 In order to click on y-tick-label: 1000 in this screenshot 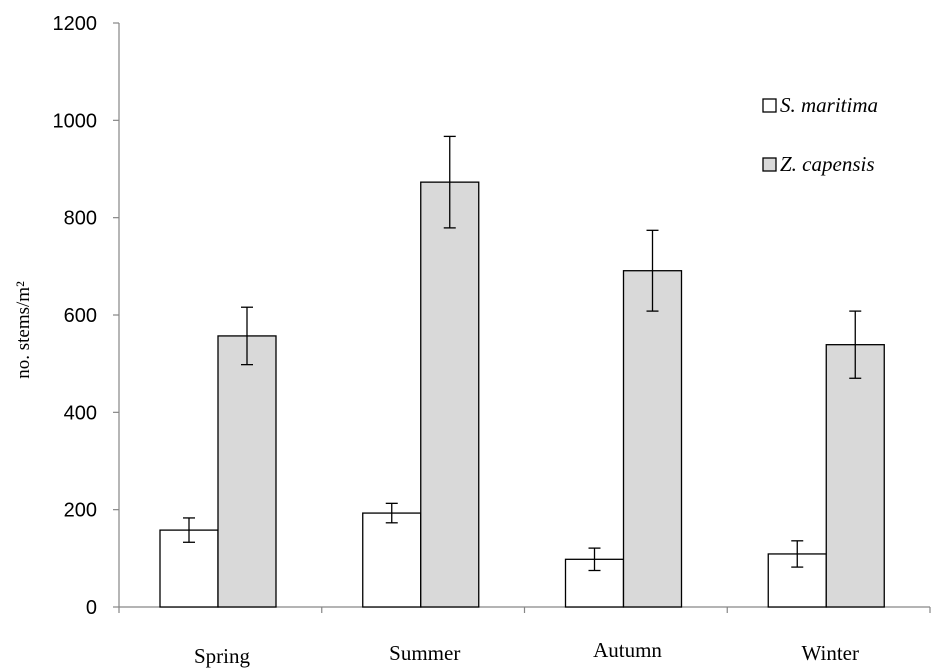, I will do `click(75, 121)`.